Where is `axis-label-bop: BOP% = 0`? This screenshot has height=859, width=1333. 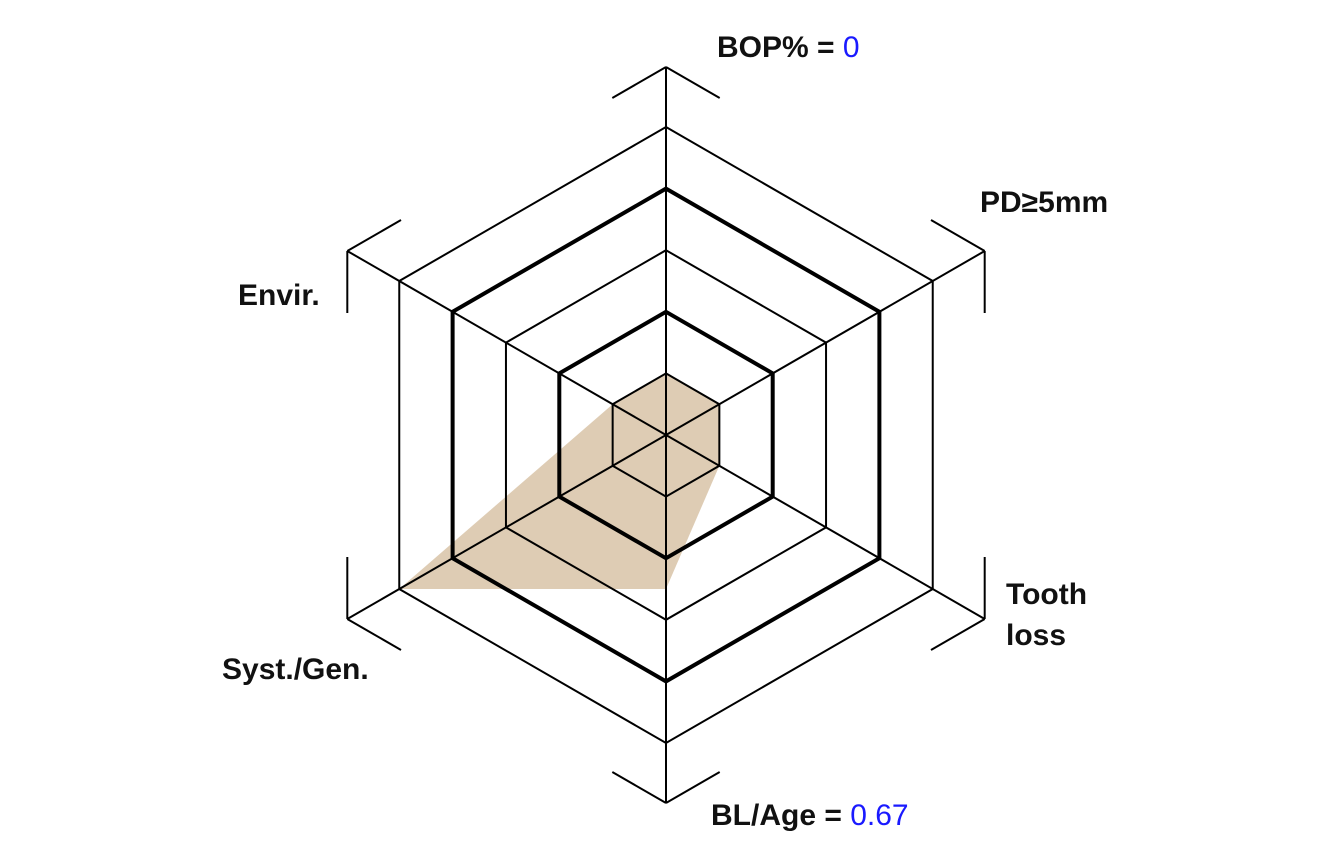 axis-label-bop: BOP% = 0 is located at coordinates (788, 48).